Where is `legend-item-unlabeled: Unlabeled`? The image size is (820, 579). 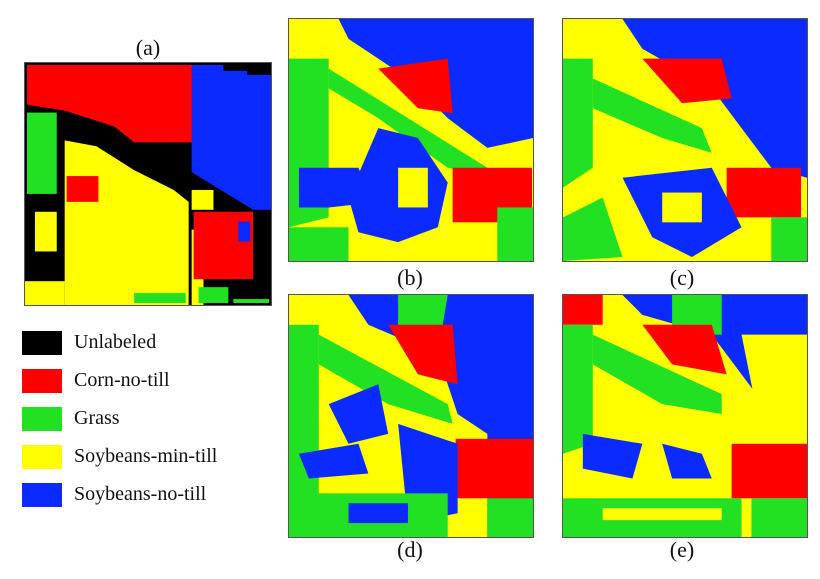
legend-item-unlabeled: Unlabeled is located at coordinates (137, 347).